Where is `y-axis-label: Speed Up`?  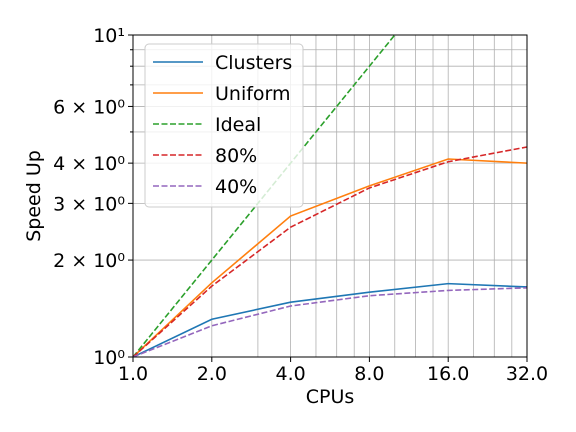 y-axis-label: Speed Up is located at coordinates (34, 196).